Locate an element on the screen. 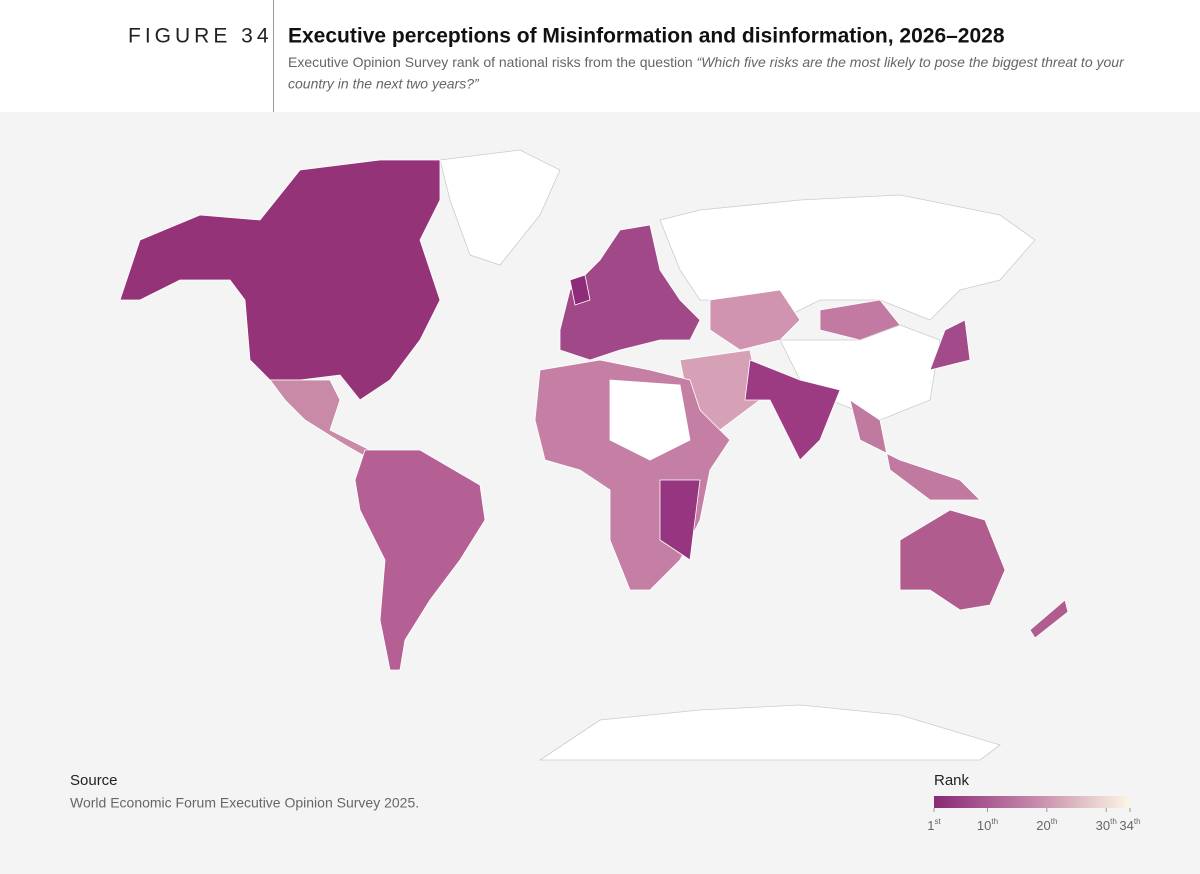 The height and width of the screenshot is (874, 1200). tick-number: 10 is located at coordinates (984, 825).